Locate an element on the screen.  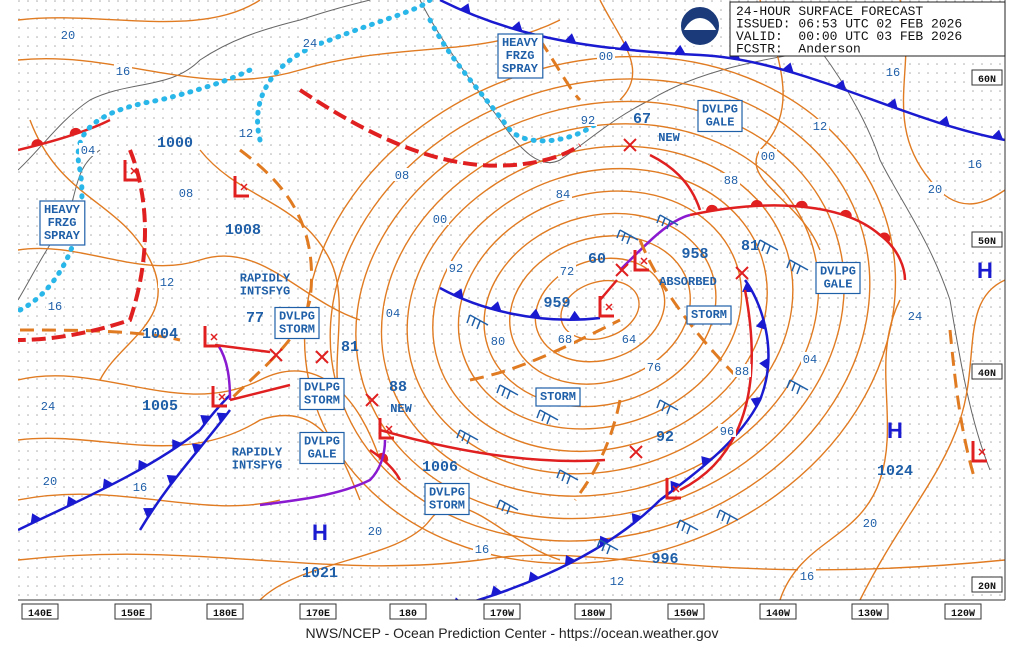
label-line: STORM is located at coordinates (322, 401).